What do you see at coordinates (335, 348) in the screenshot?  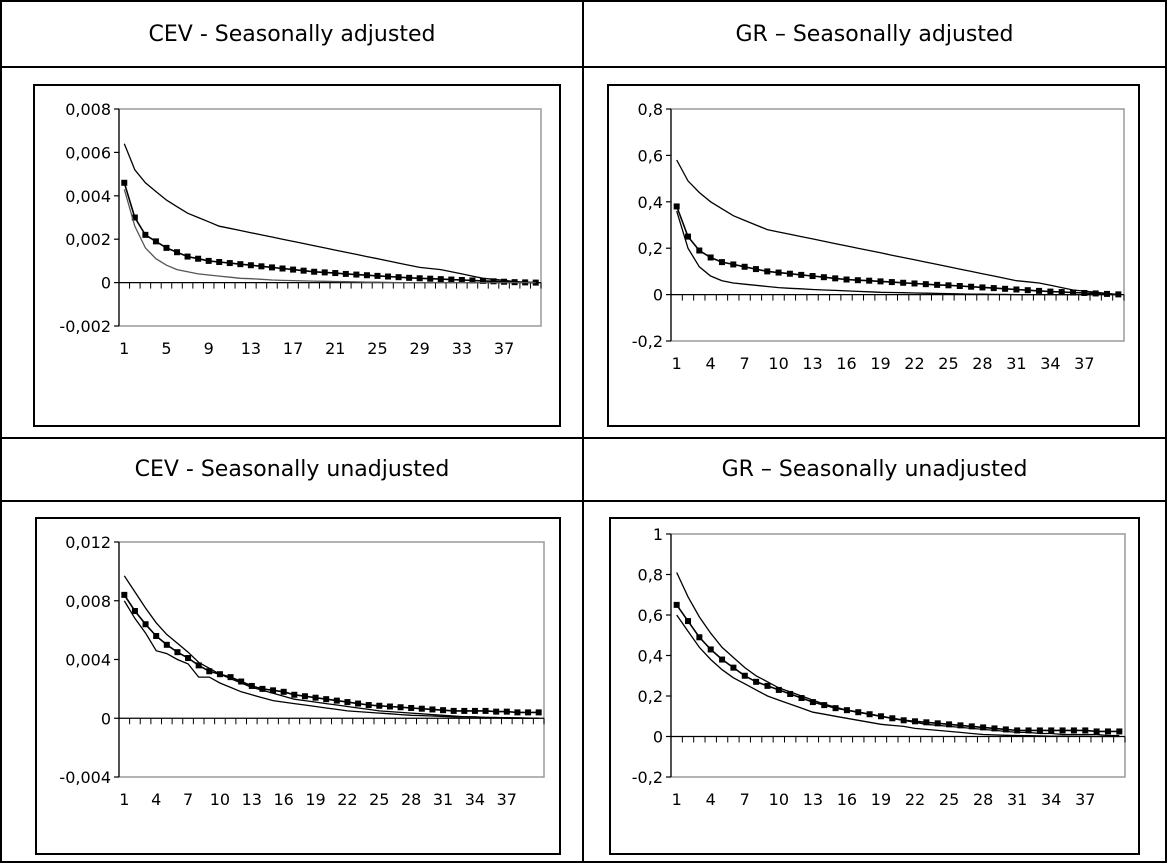 I see `x-tick-label: 21` at bounding box center [335, 348].